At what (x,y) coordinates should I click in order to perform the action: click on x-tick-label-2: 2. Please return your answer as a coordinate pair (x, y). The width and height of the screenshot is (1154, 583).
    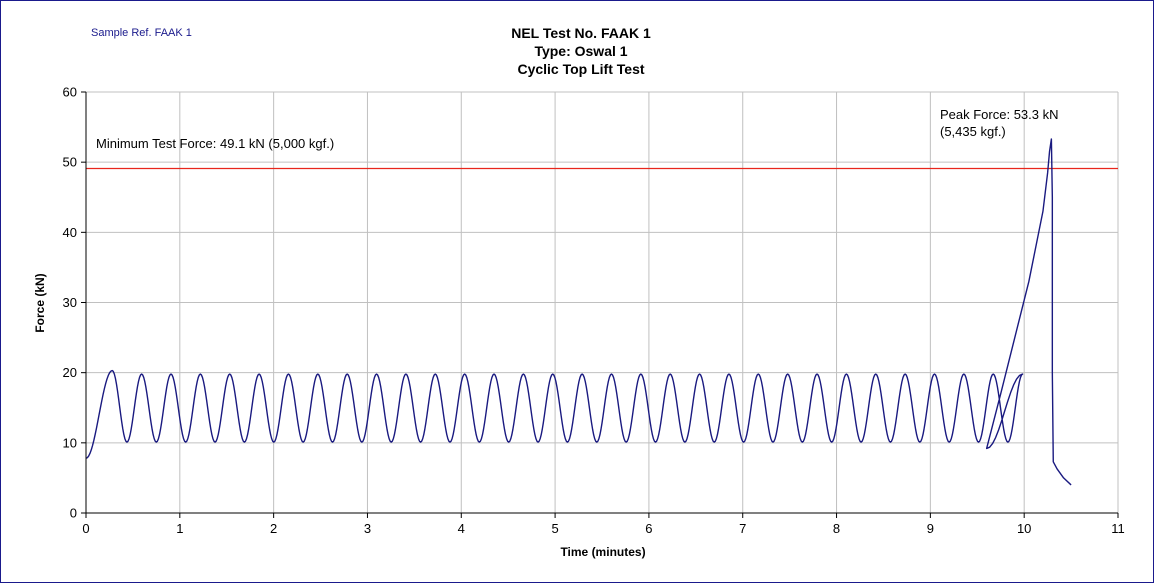
    Looking at the image, I should click on (273, 528).